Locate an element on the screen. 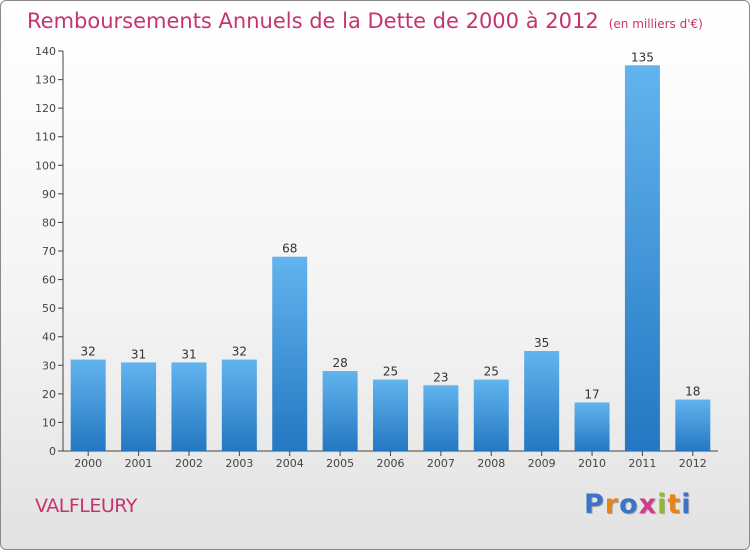 The width and height of the screenshot is (750, 550). x-tick-label: 2011 is located at coordinates (642, 463).